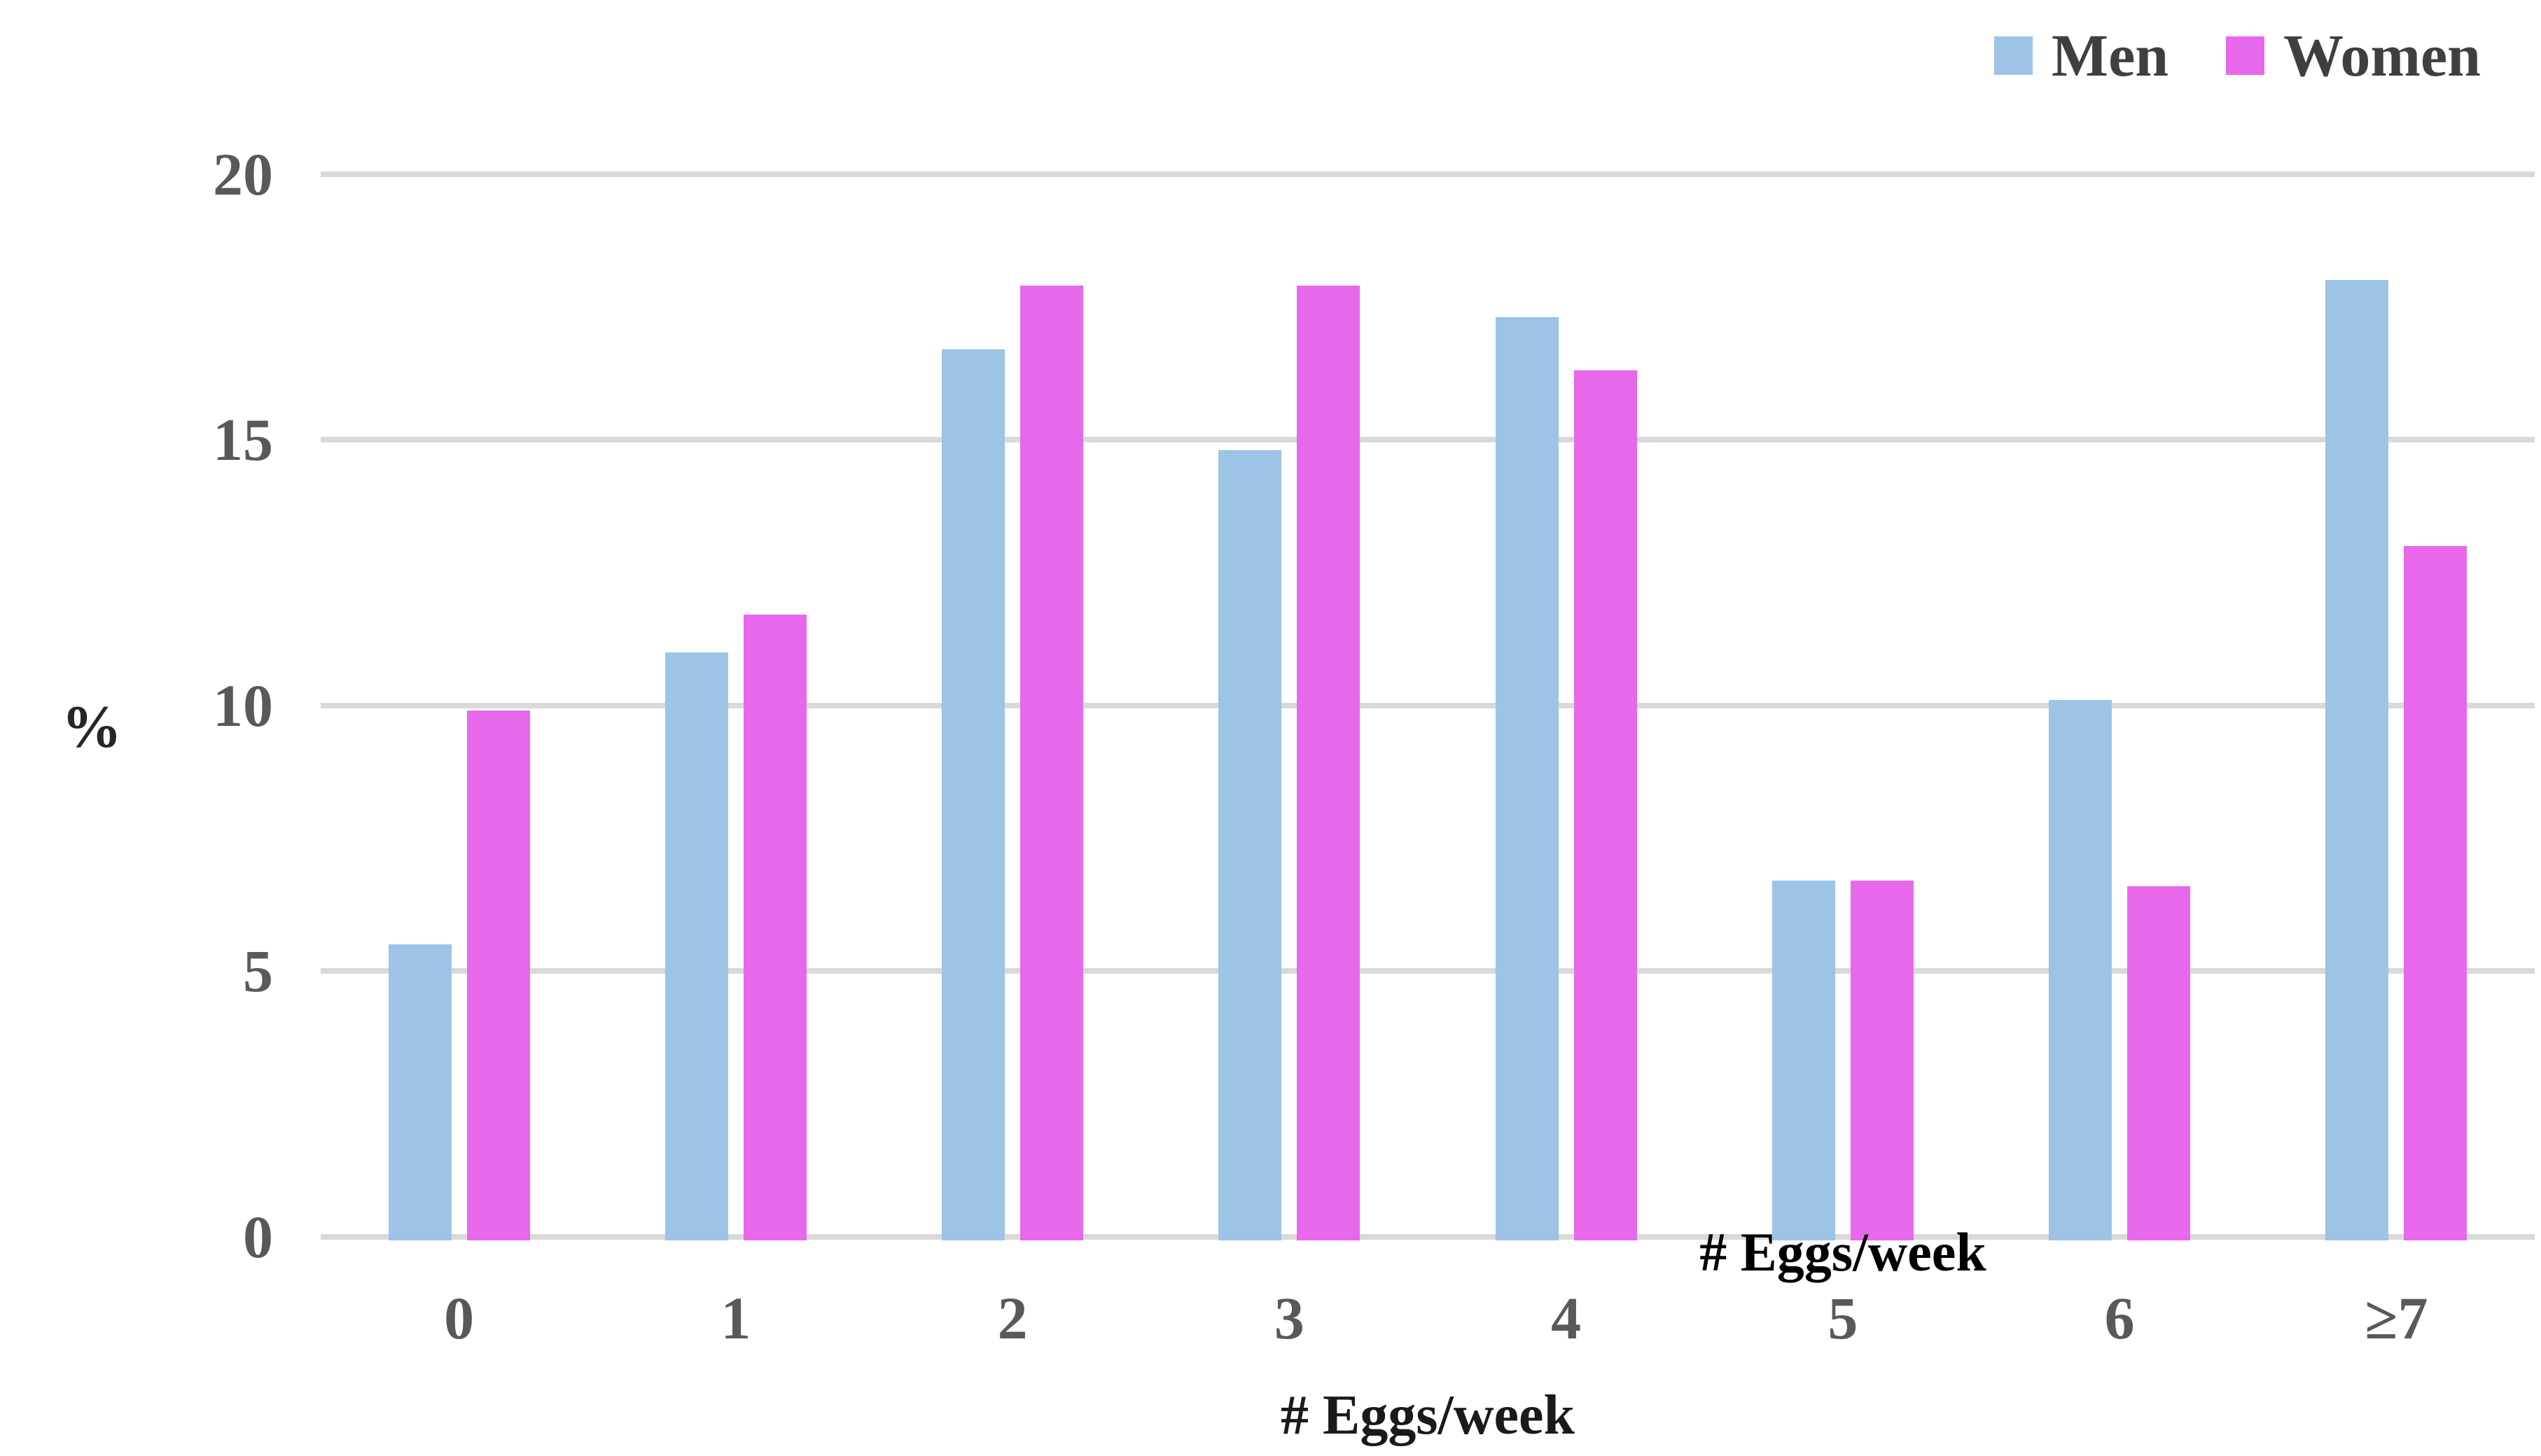  I want to click on x-tick-label-cat5: 5, so click(1843, 1318).